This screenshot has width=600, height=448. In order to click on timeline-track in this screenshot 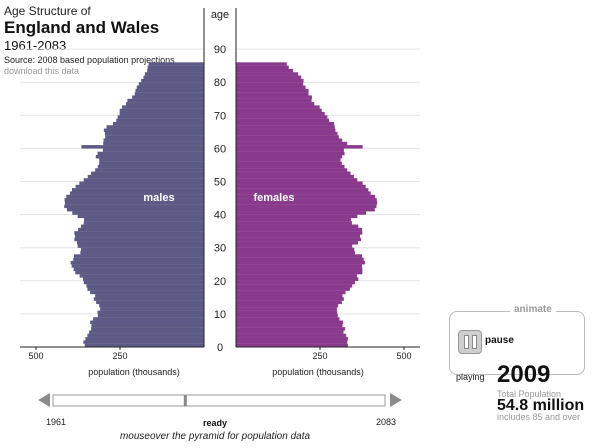, I will do `click(219, 400)`.